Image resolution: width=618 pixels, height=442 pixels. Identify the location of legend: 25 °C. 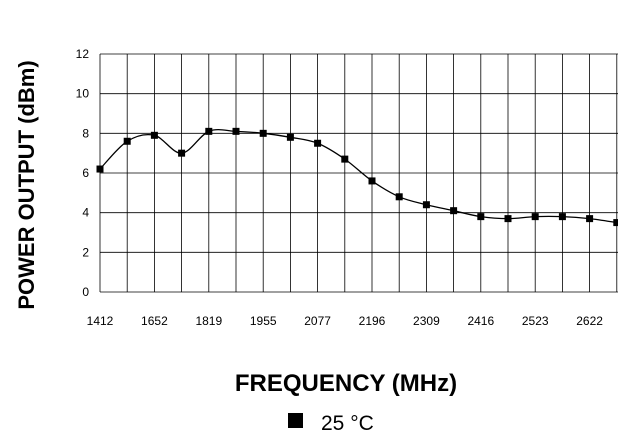
(331, 423).